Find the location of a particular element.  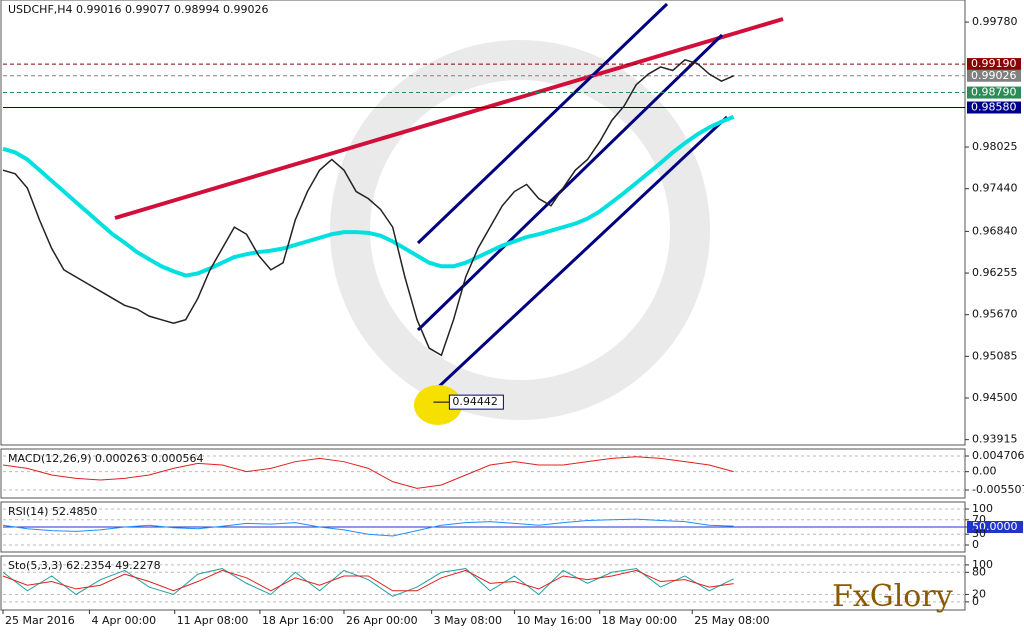

y-tick-label: 0.94500 is located at coordinates (995, 397).